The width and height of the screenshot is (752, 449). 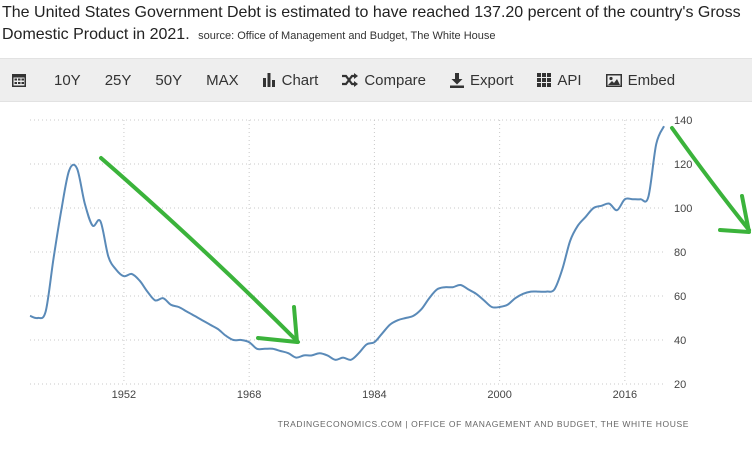 What do you see at coordinates (199, 250) in the screenshot?
I see `annotation-arrow-left` at bounding box center [199, 250].